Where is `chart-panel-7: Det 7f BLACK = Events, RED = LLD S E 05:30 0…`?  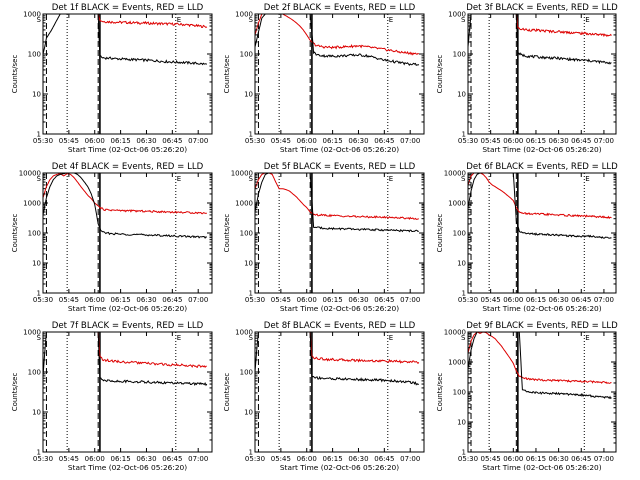
chart-panel-7: Det 7f BLACK = Events, RED = LLD S E 05:30 0… is located at coordinates (112, 396).